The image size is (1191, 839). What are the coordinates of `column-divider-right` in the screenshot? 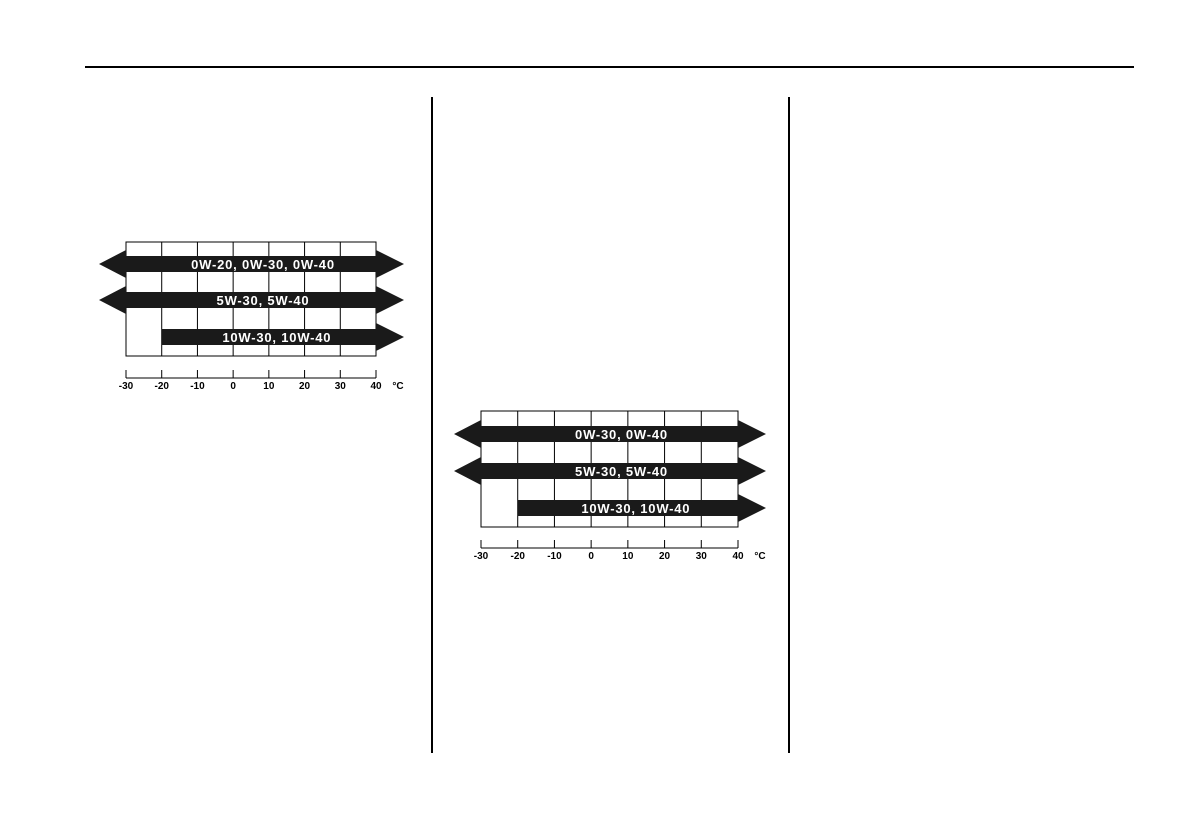 It's located at (789, 425).